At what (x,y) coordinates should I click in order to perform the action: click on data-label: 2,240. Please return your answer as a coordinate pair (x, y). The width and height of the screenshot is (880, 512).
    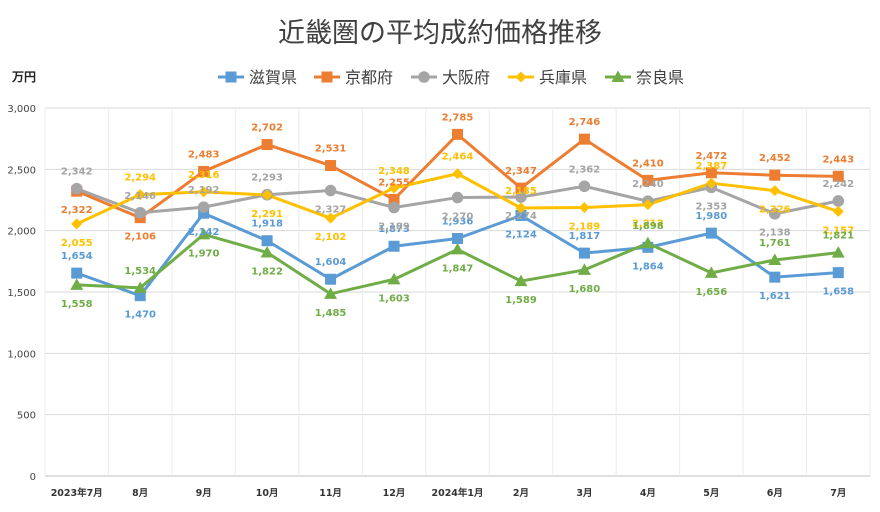
    Looking at the image, I should click on (648, 184).